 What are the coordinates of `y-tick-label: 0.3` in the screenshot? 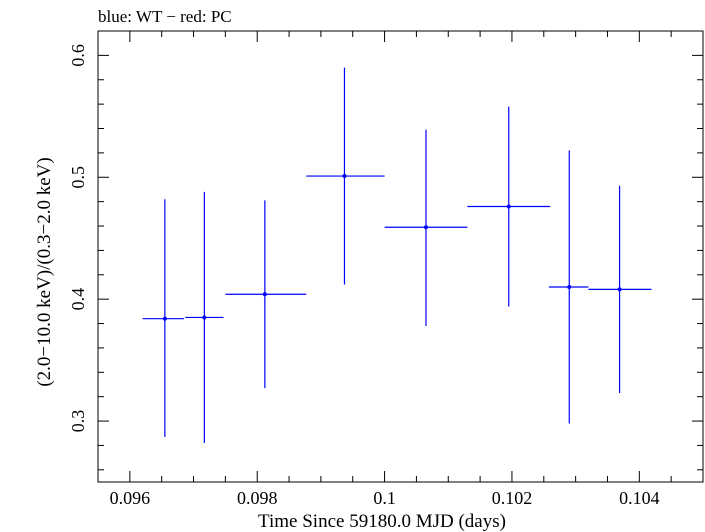 It's located at (78, 421).